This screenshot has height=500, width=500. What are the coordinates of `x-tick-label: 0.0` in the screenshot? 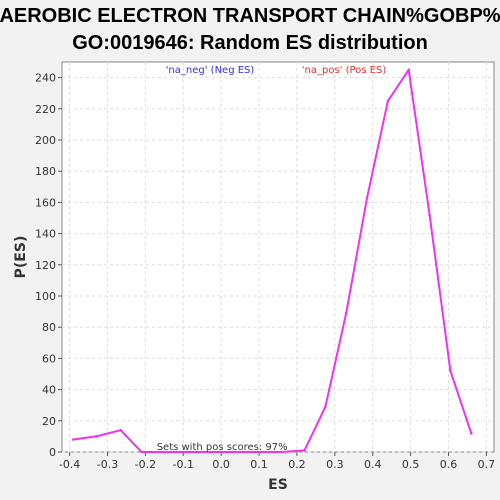 It's located at (221, 464).